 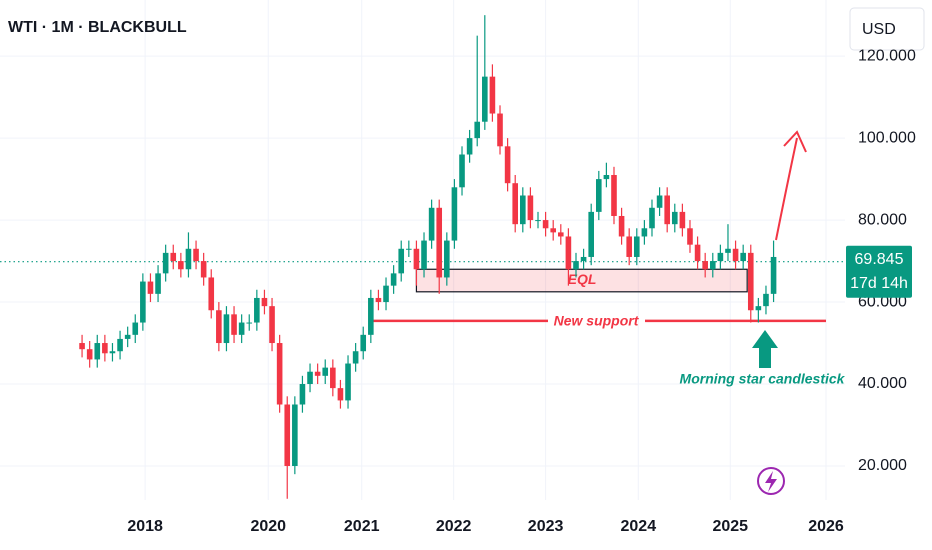 What do you see at coordinates (730, 526) in the screenshot?
I see `x-tick-label: 2025` at bounding box center [730, 526].